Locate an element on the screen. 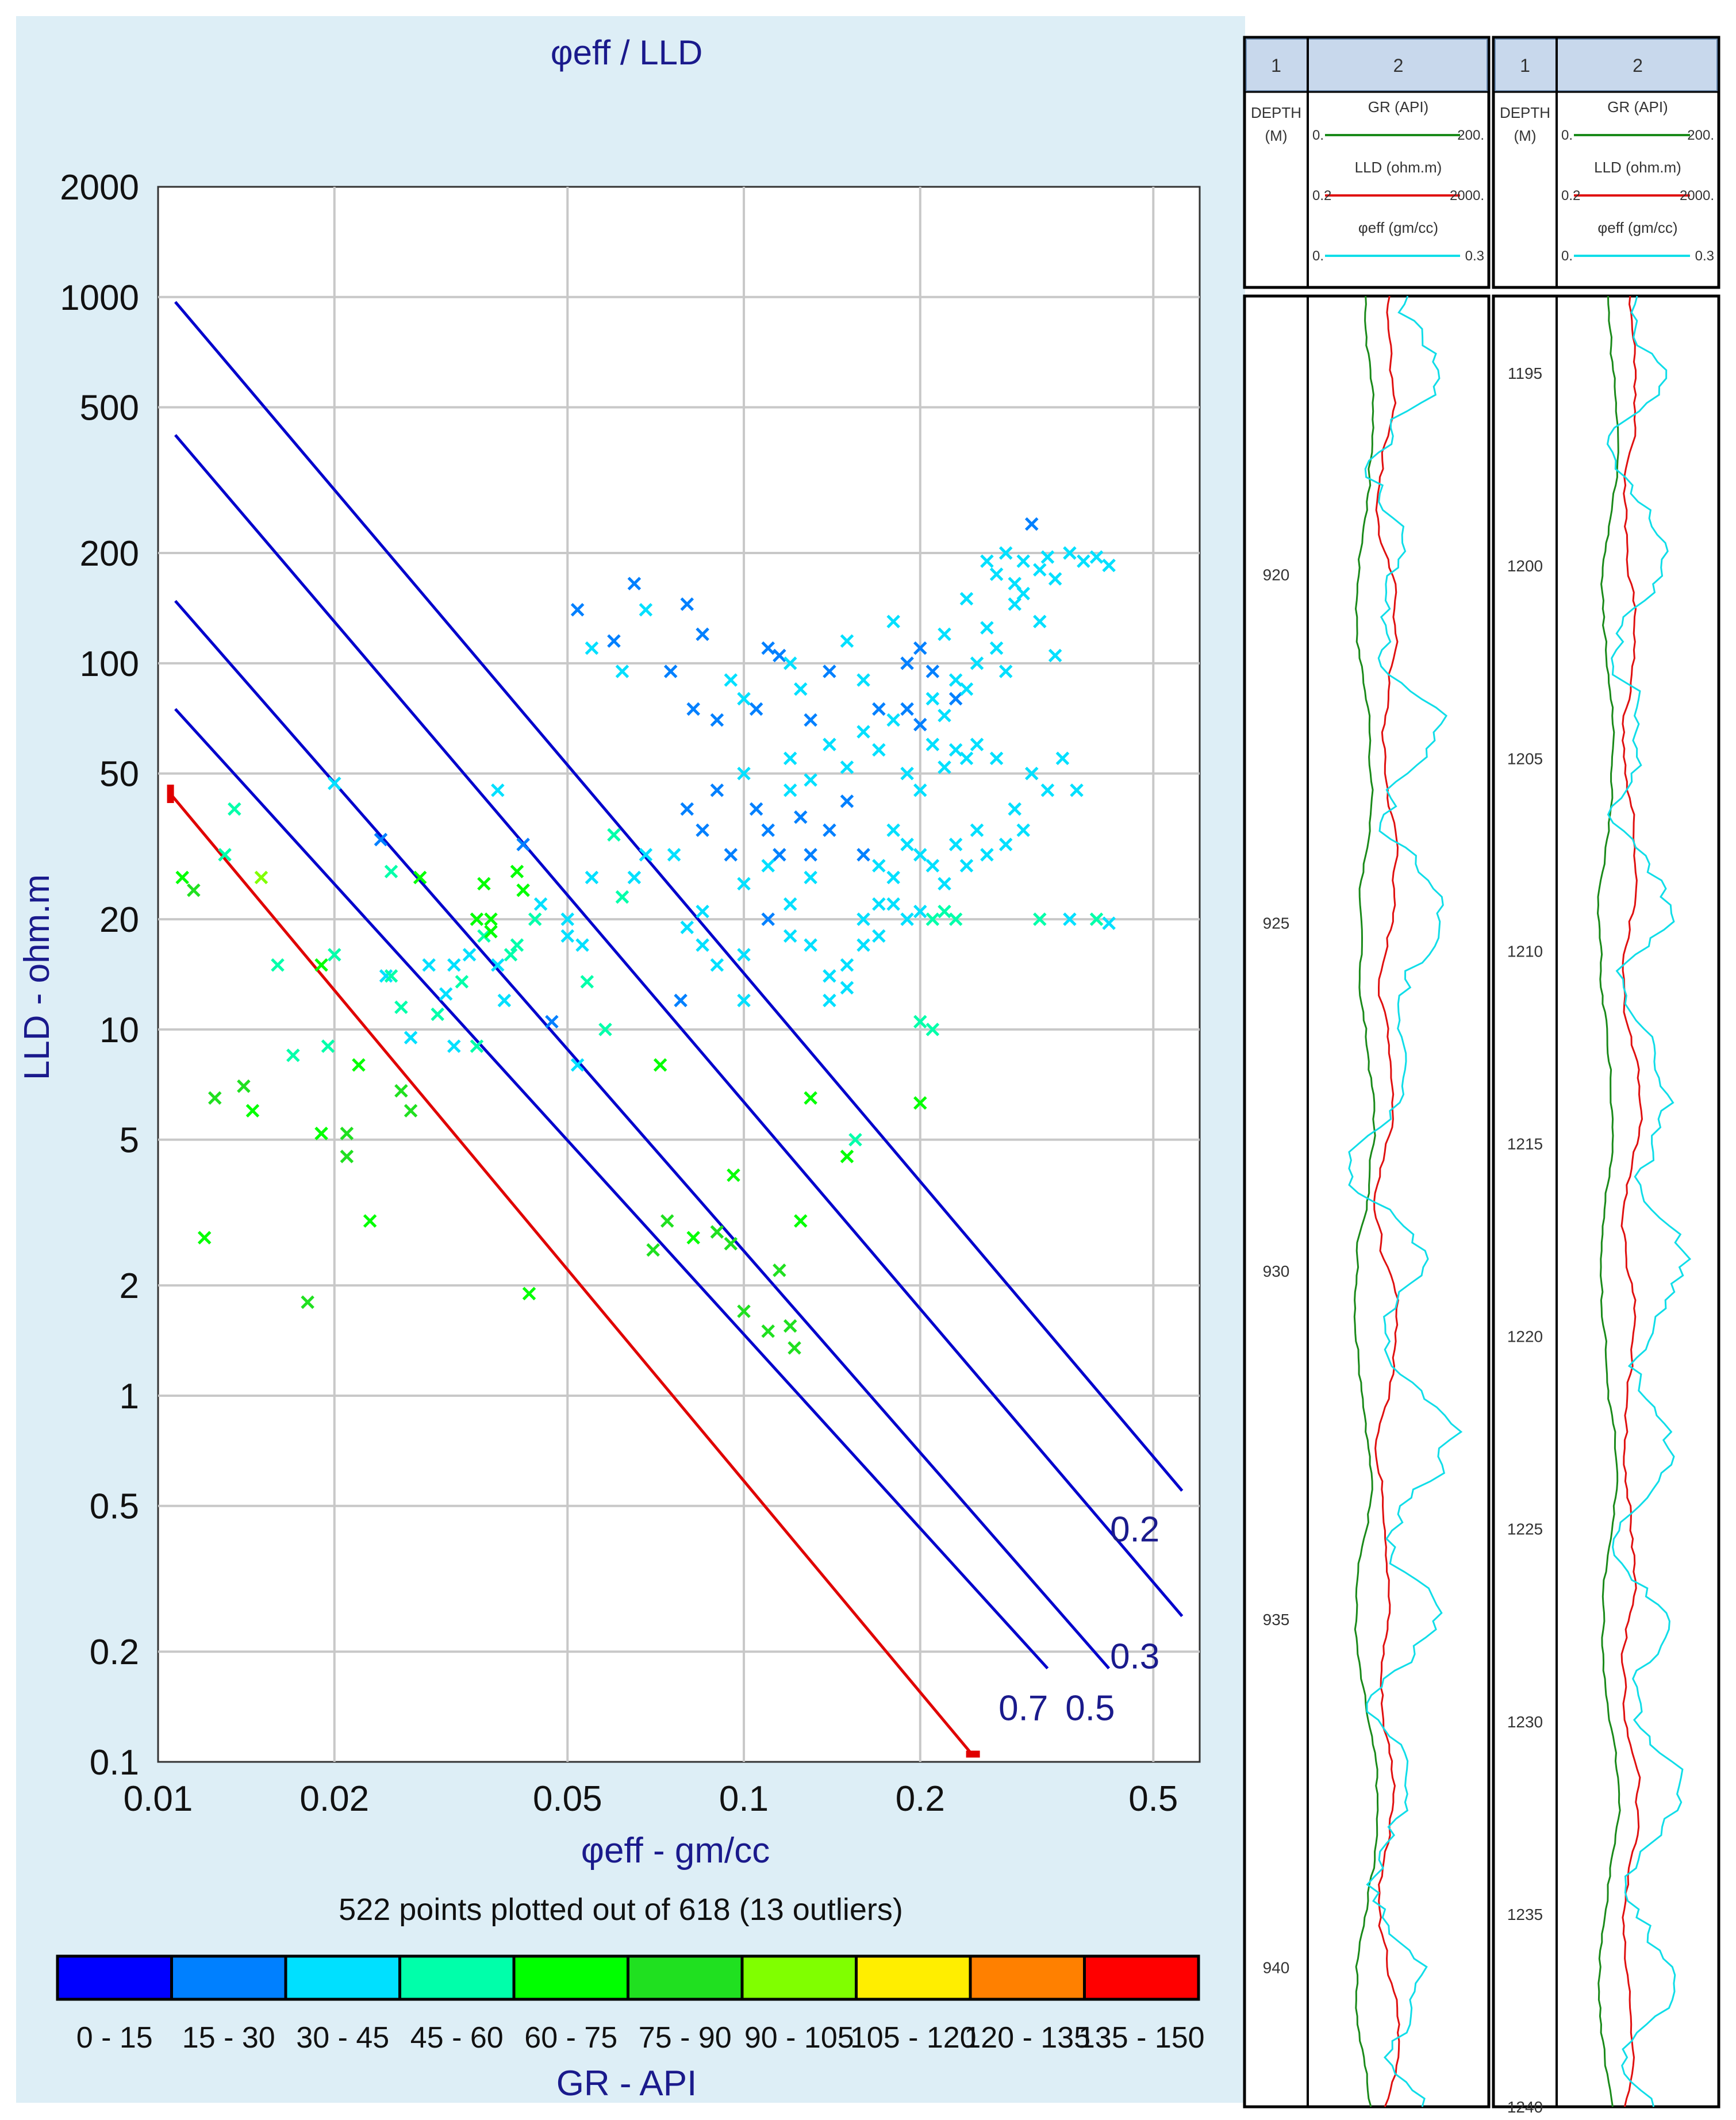 This screenshot has height=2120, width=1736. depth-label: 1220 is located at coordinates (1525, 1337).